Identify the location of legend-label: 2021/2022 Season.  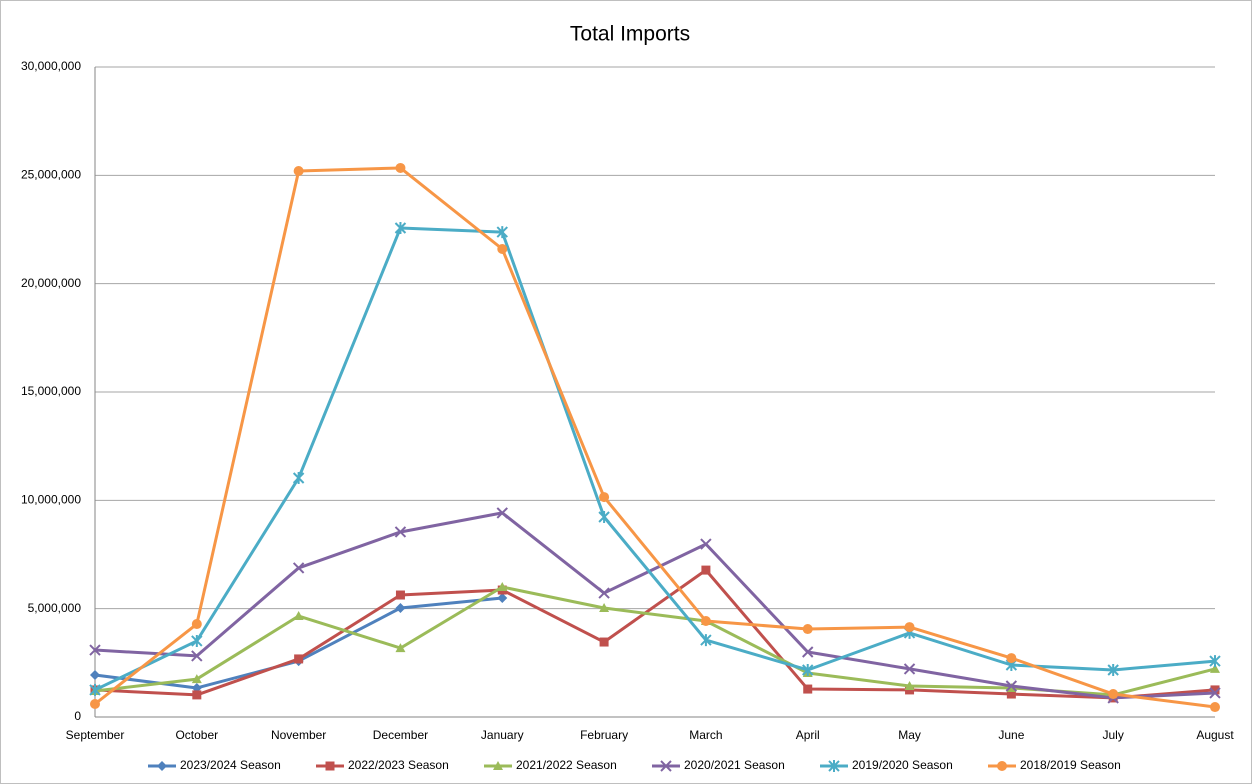
(566, 765).